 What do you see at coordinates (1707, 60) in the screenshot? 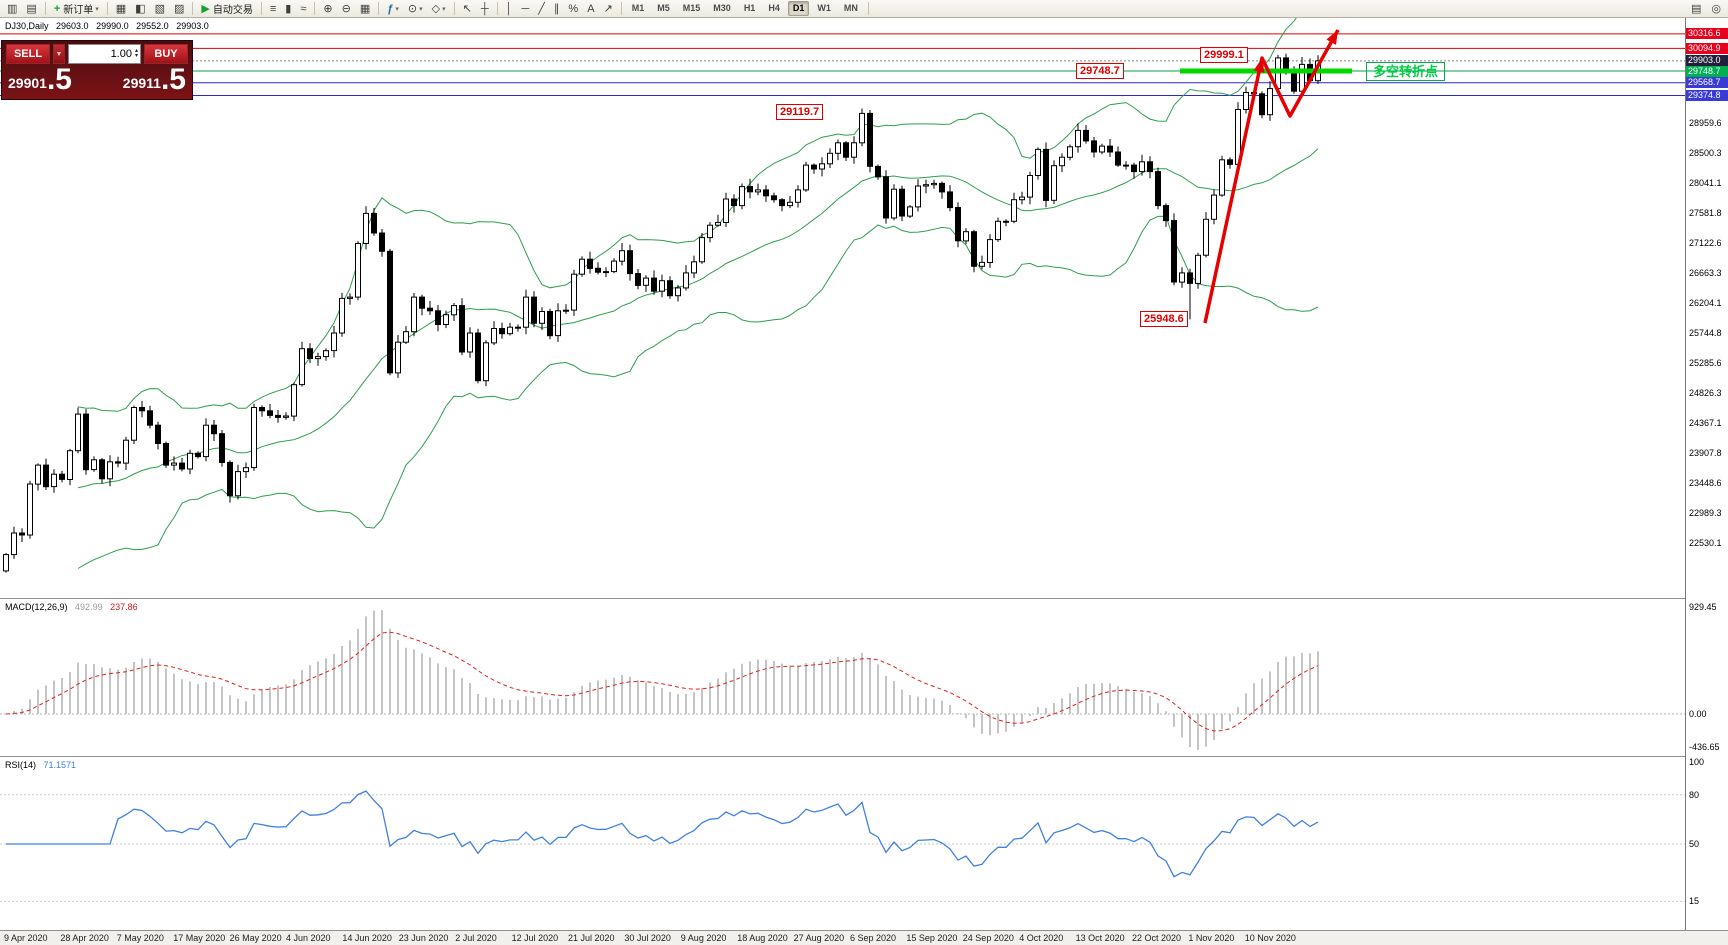
I see `price-tag: 29903.0` at bounding box center [1707, 60].